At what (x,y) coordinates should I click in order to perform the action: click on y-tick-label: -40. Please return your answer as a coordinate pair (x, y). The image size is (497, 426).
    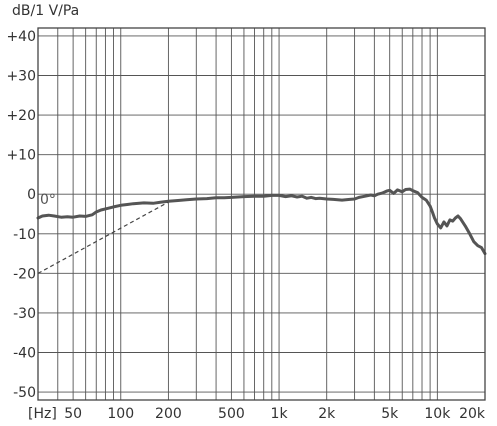
    Looking at the image, I should click on (24, 354).